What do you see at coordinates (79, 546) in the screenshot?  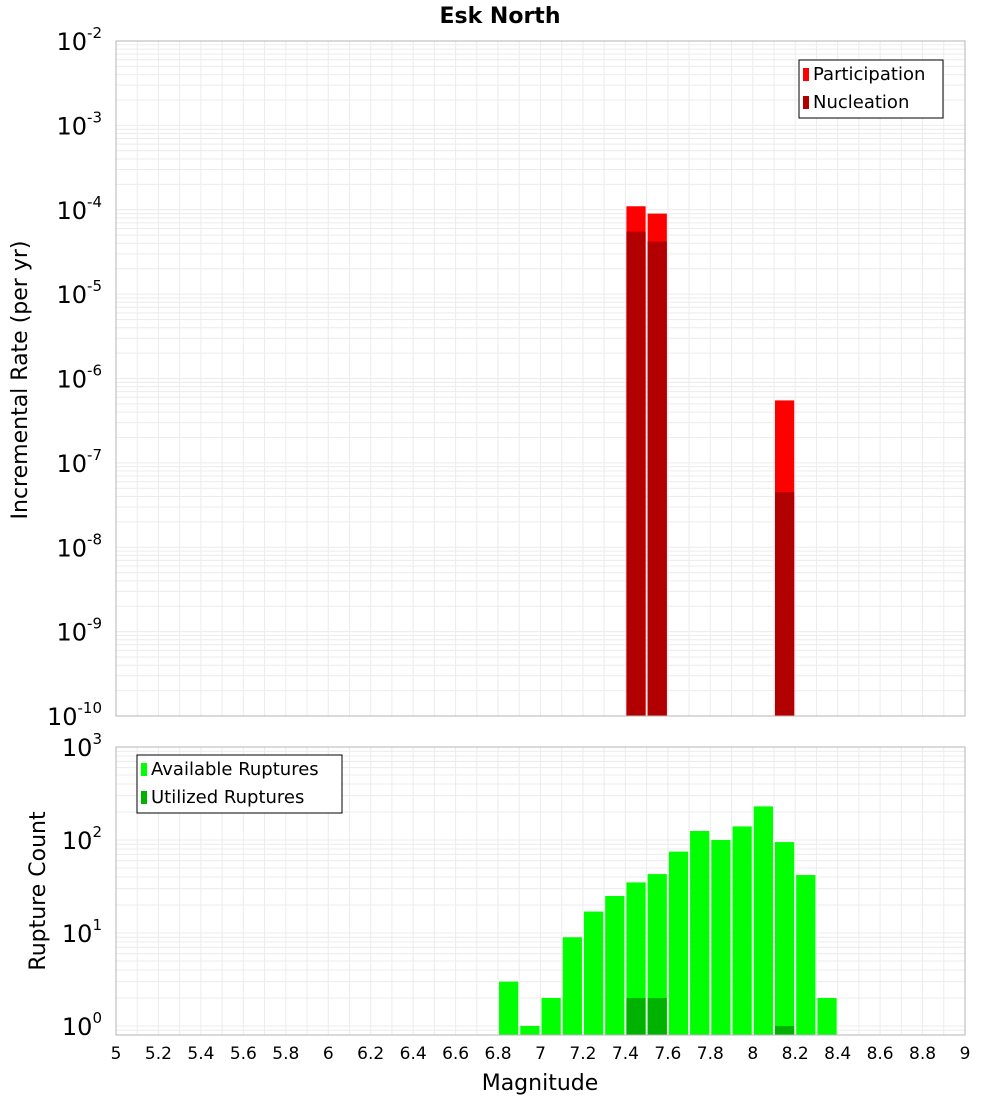 I see `top-y-tick-label: 10⁻⁸` at bounding box center [79, 546].